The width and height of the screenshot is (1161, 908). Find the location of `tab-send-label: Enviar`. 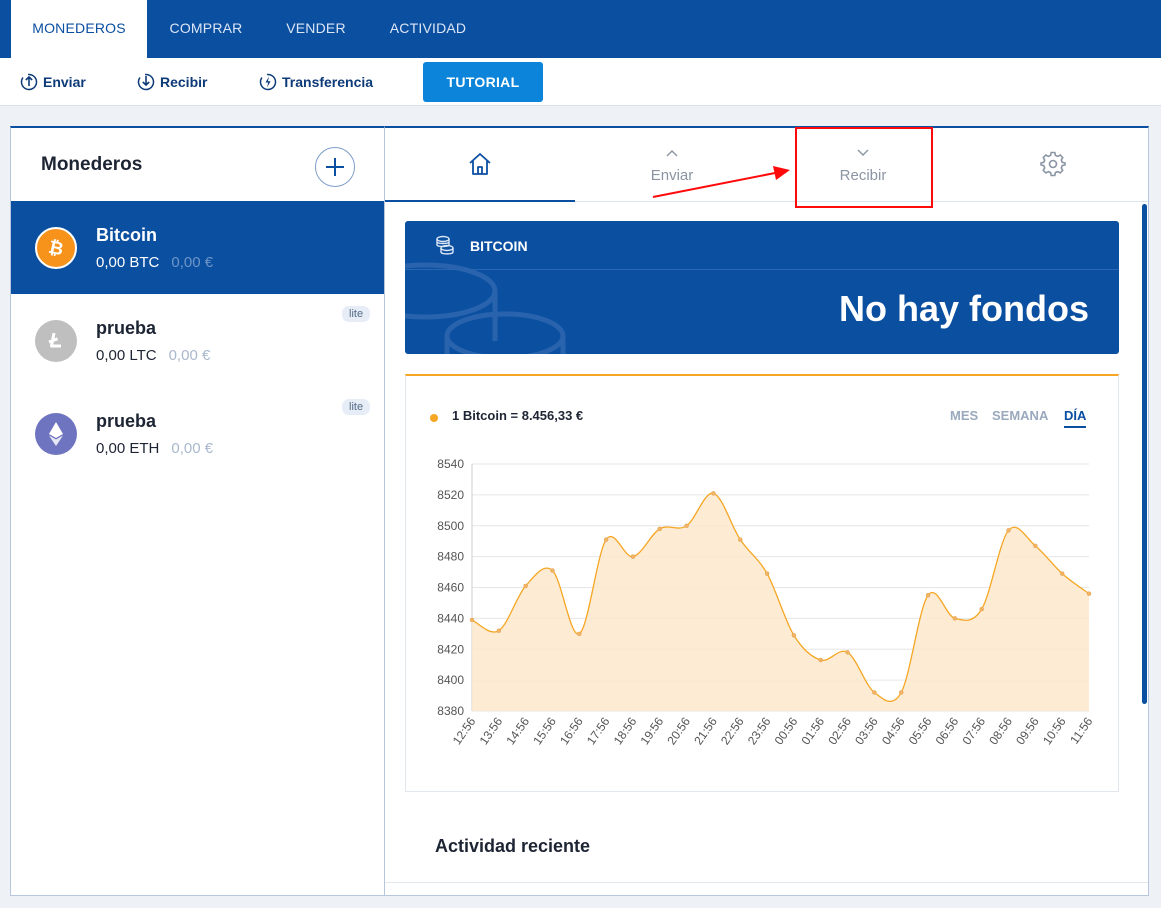

tab-send-label: Enviar is located at coordinates (672, 175).